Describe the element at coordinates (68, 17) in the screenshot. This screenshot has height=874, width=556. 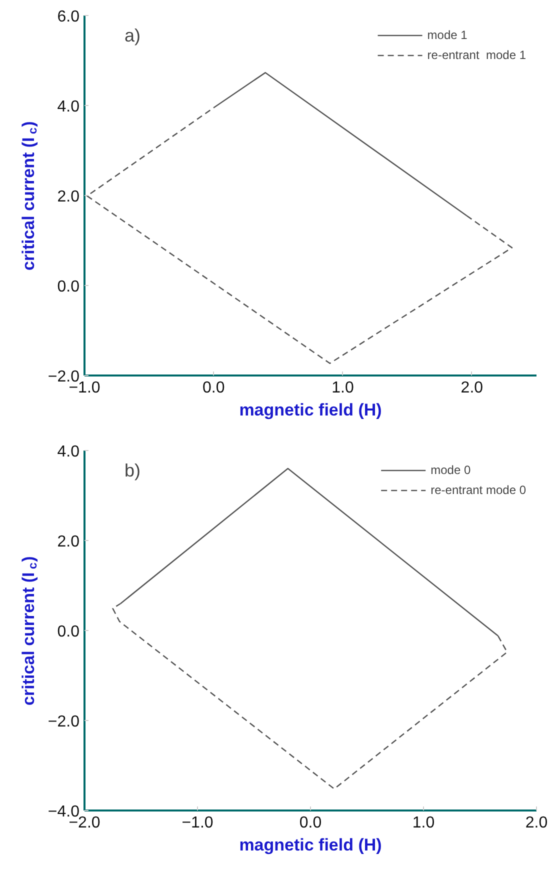
I see `y-tick-label: 6.0` at that location.